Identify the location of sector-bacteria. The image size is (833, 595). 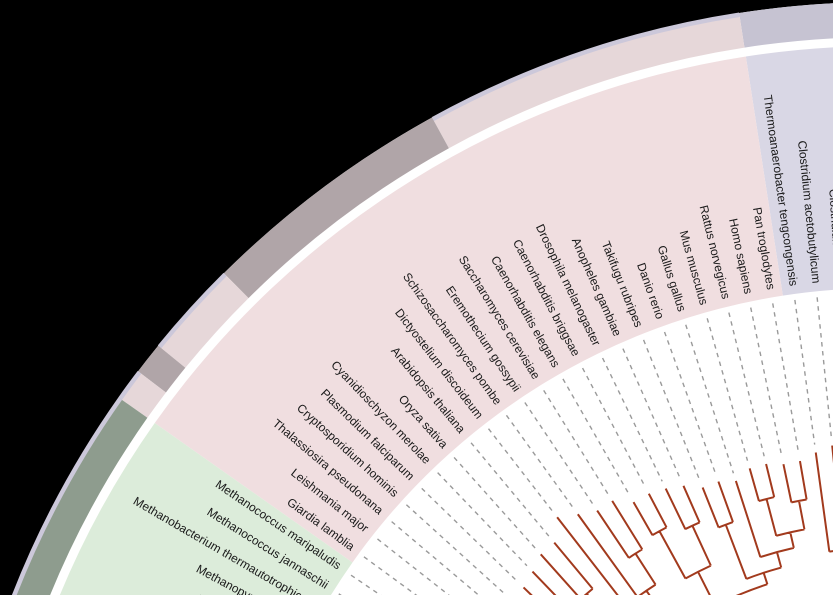
(789, 171).